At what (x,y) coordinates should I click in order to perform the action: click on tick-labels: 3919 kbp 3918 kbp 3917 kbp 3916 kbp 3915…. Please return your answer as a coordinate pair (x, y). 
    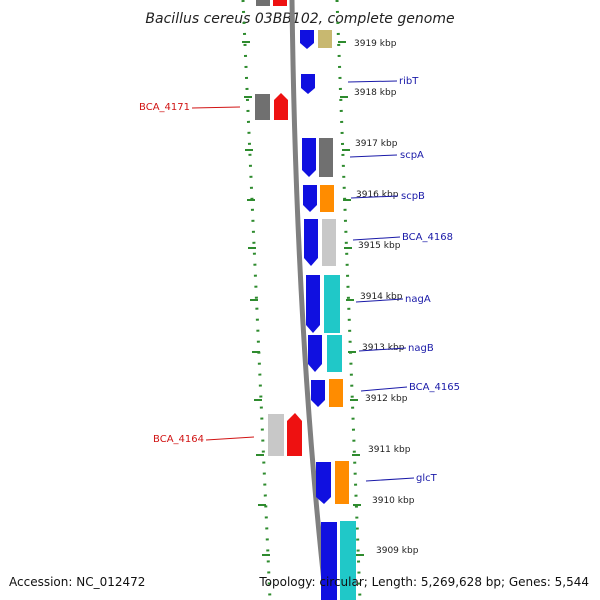
    Looking at the image, I should click on (386, 297).